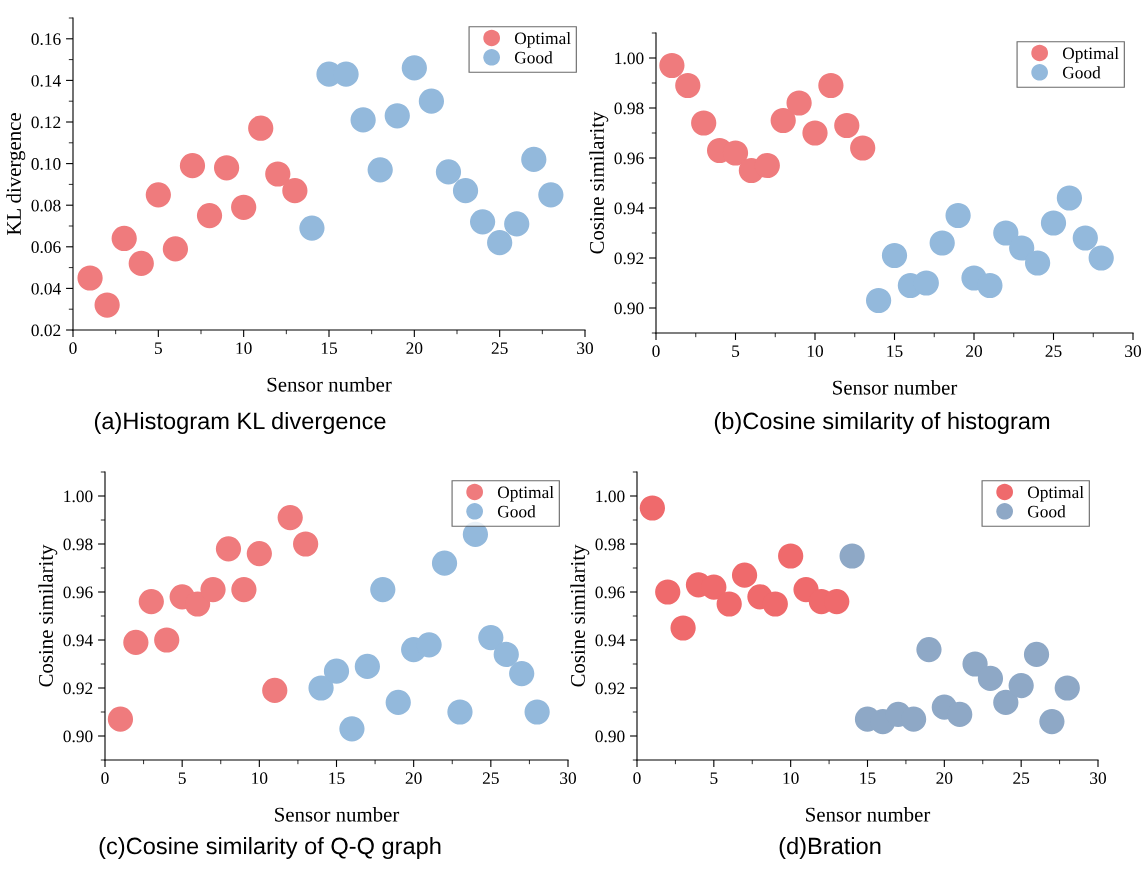  What do you see at coordinates (637, 778) in the screenshot?
I see `x-tick-label: 0` at bounding box center [637, 778].